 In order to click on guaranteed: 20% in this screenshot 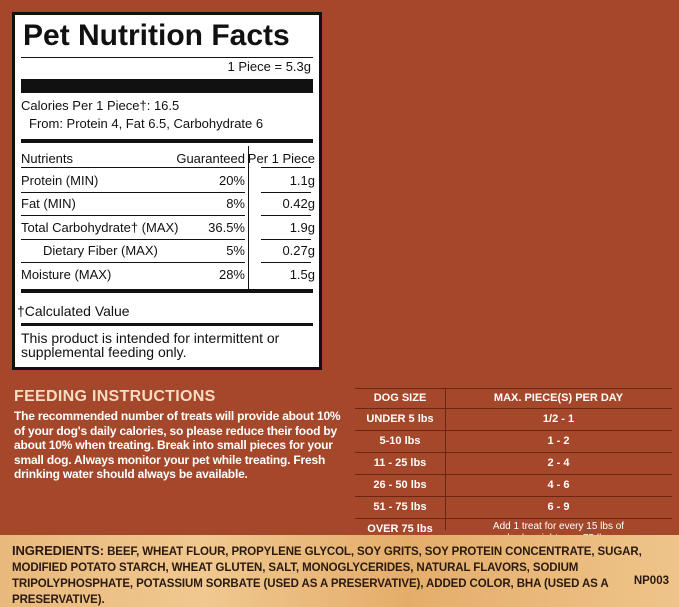, I will do `click(231, 180)`.